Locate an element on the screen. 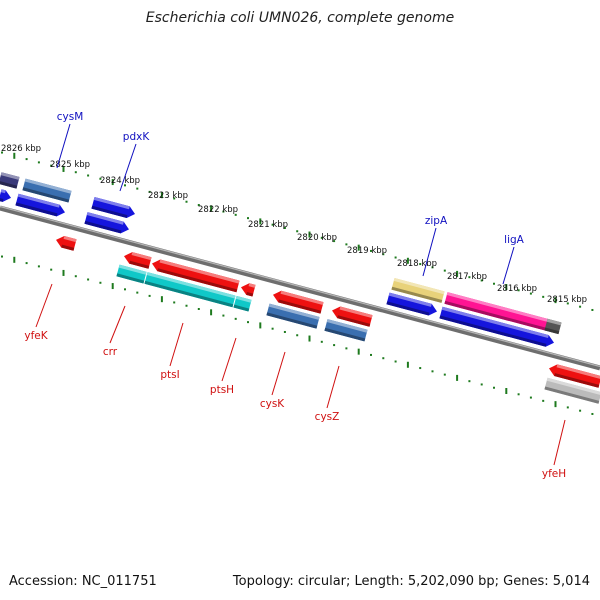 The image size is (600, 600). feature-forward-a is located at coordinates (40, 205).